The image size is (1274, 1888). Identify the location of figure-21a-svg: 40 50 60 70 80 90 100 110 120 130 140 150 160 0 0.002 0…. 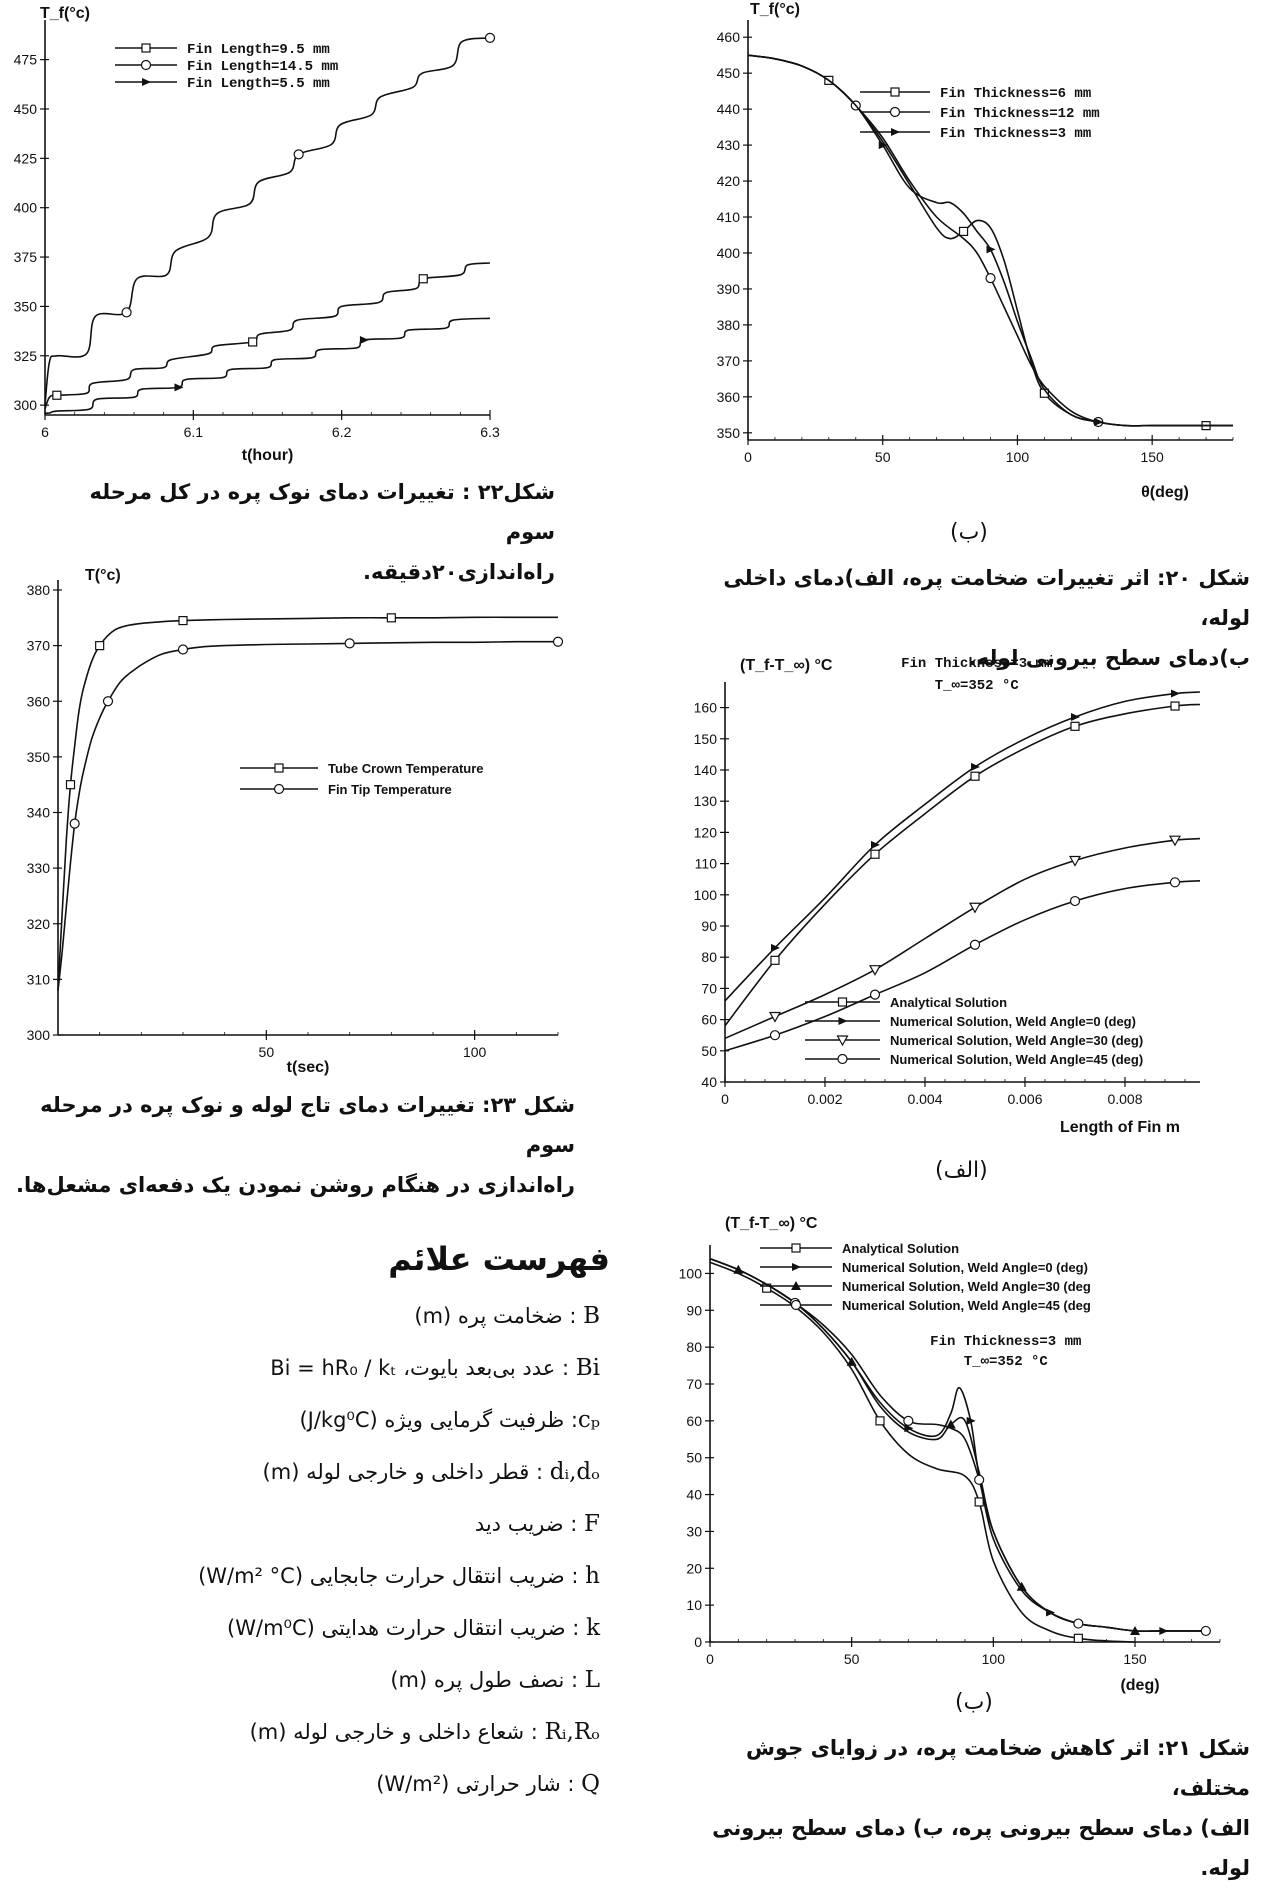
(947, 896).